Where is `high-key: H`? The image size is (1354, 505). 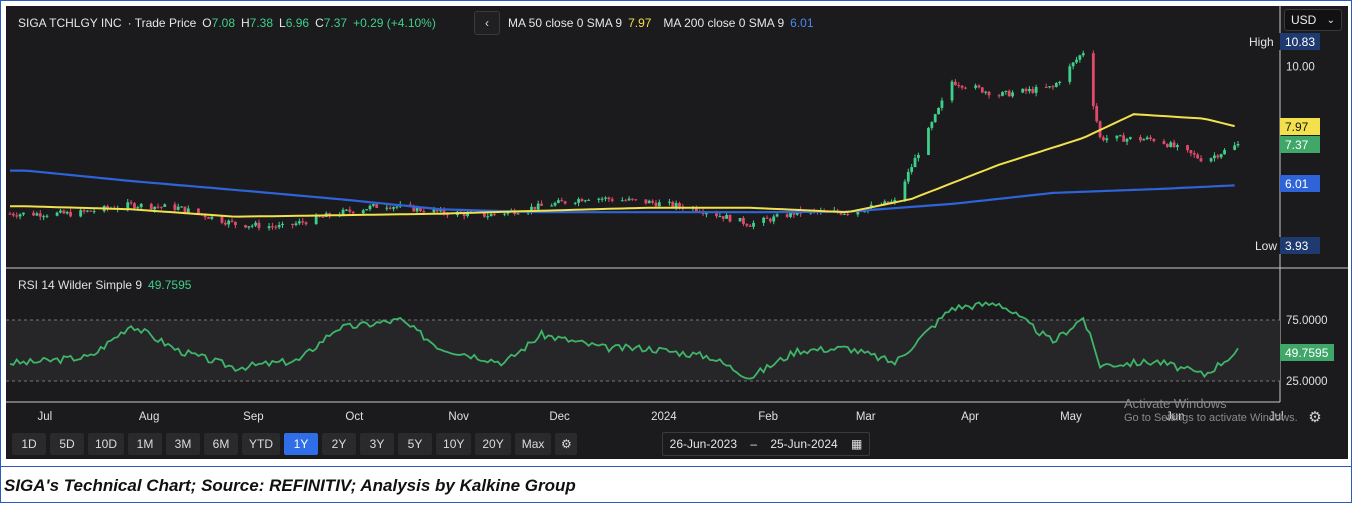
high-key: H is located at coordinates (245, 23).